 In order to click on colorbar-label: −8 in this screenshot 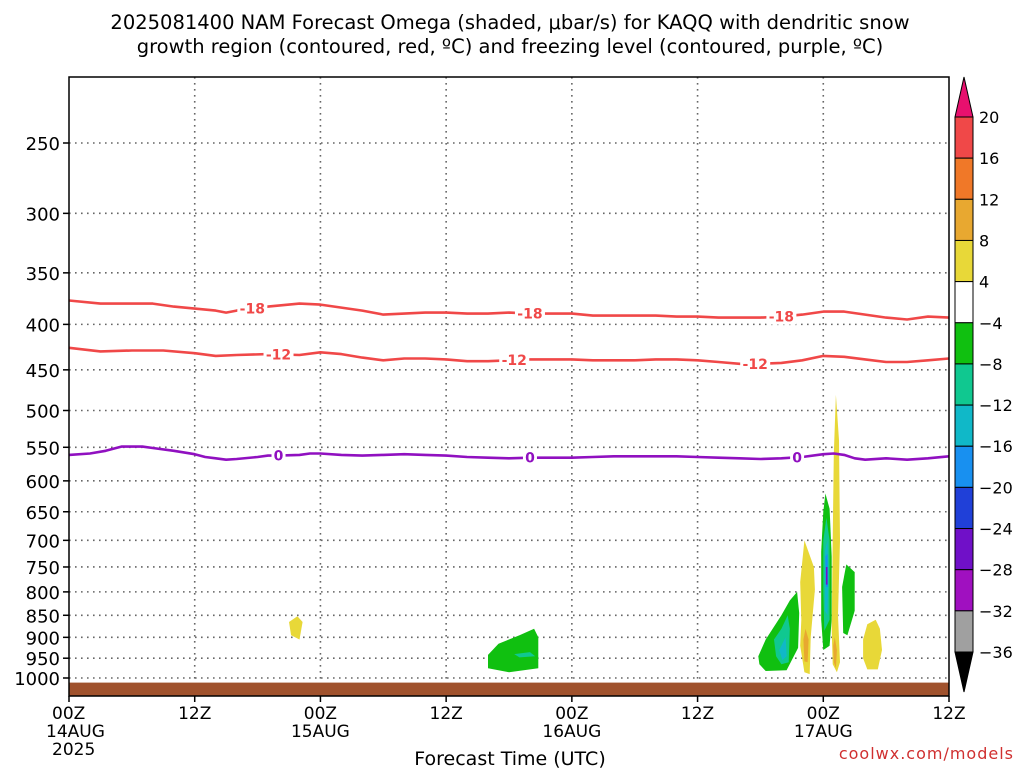, I will do `click(991, 364)`.